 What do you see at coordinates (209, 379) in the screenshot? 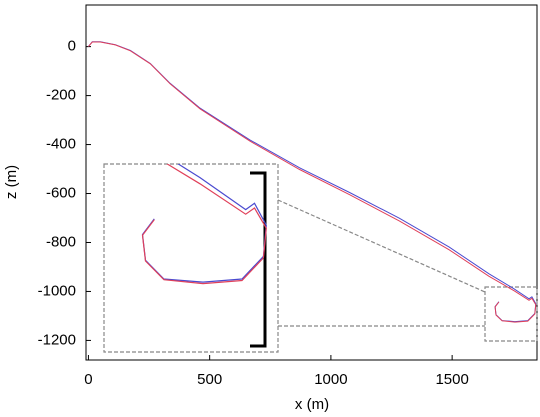
I see `x-tick-label: 500` at bounding box center [209, 379].